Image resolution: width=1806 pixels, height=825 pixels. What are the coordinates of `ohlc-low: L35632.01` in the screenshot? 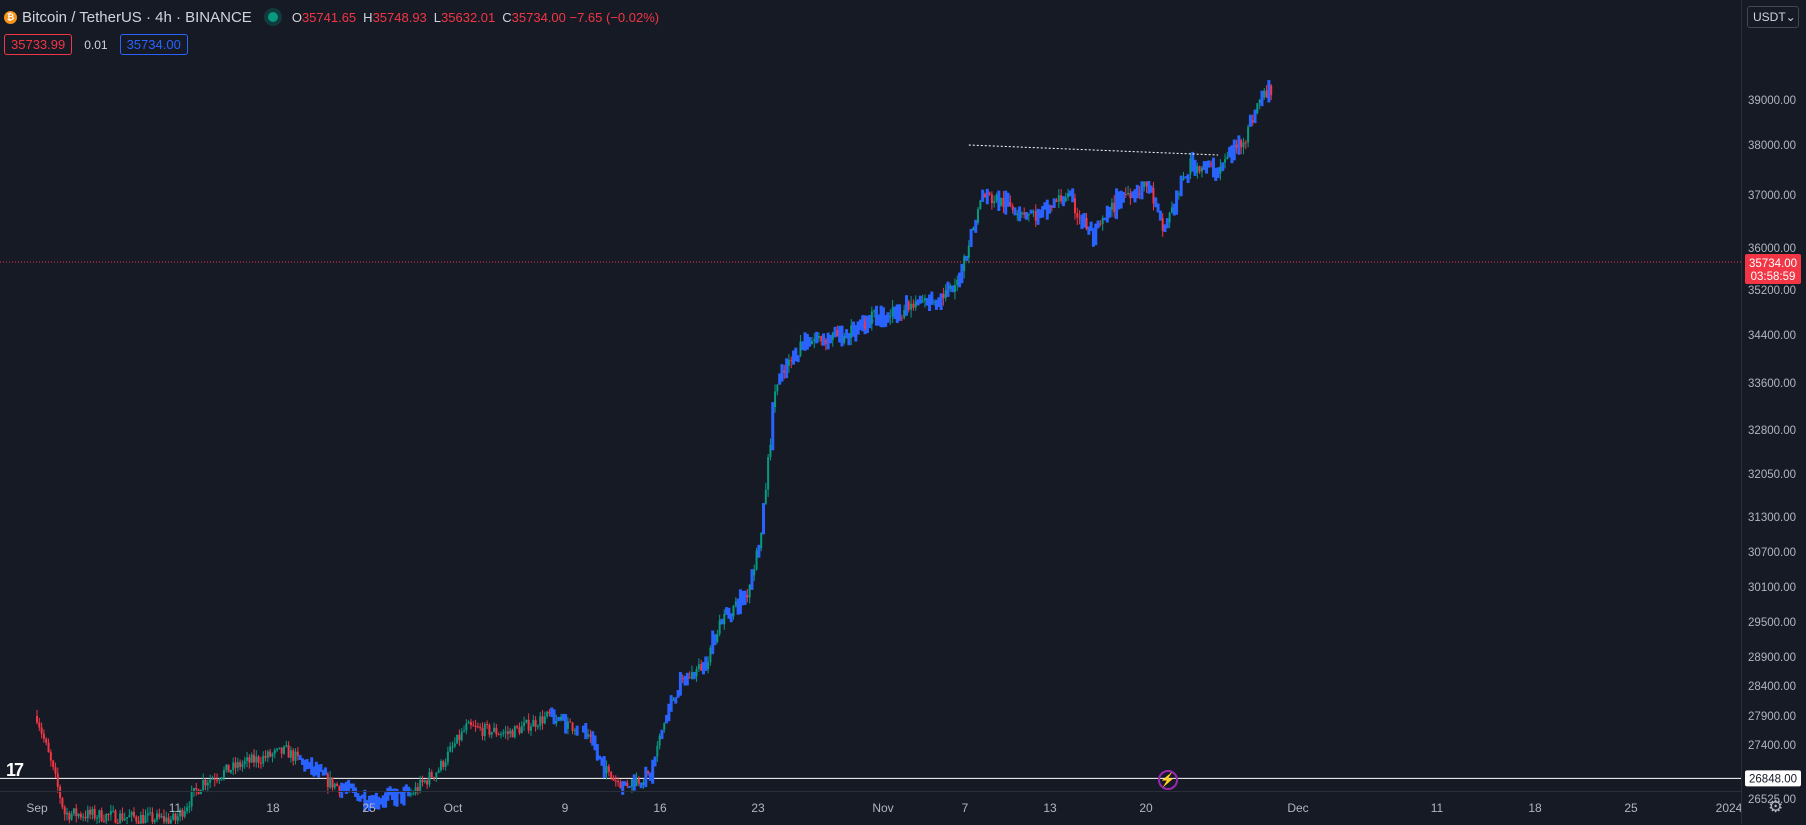 It's located at (464, 17).